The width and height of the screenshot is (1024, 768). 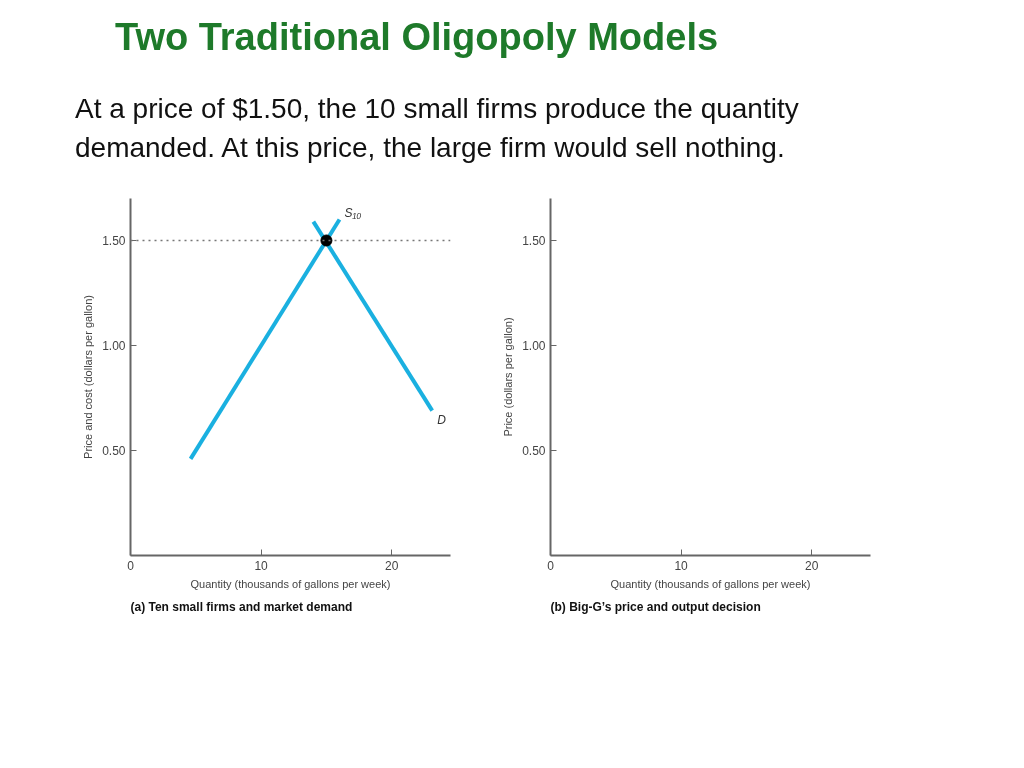 What do you see at coordinates (437, 129) in the screenshot?
I see `chart-subtitle: At a price of $1.50, the 10 small firms produce the quantity demanded. At this price, the large firm would sell nothing.` at bounding box center [437, 129].